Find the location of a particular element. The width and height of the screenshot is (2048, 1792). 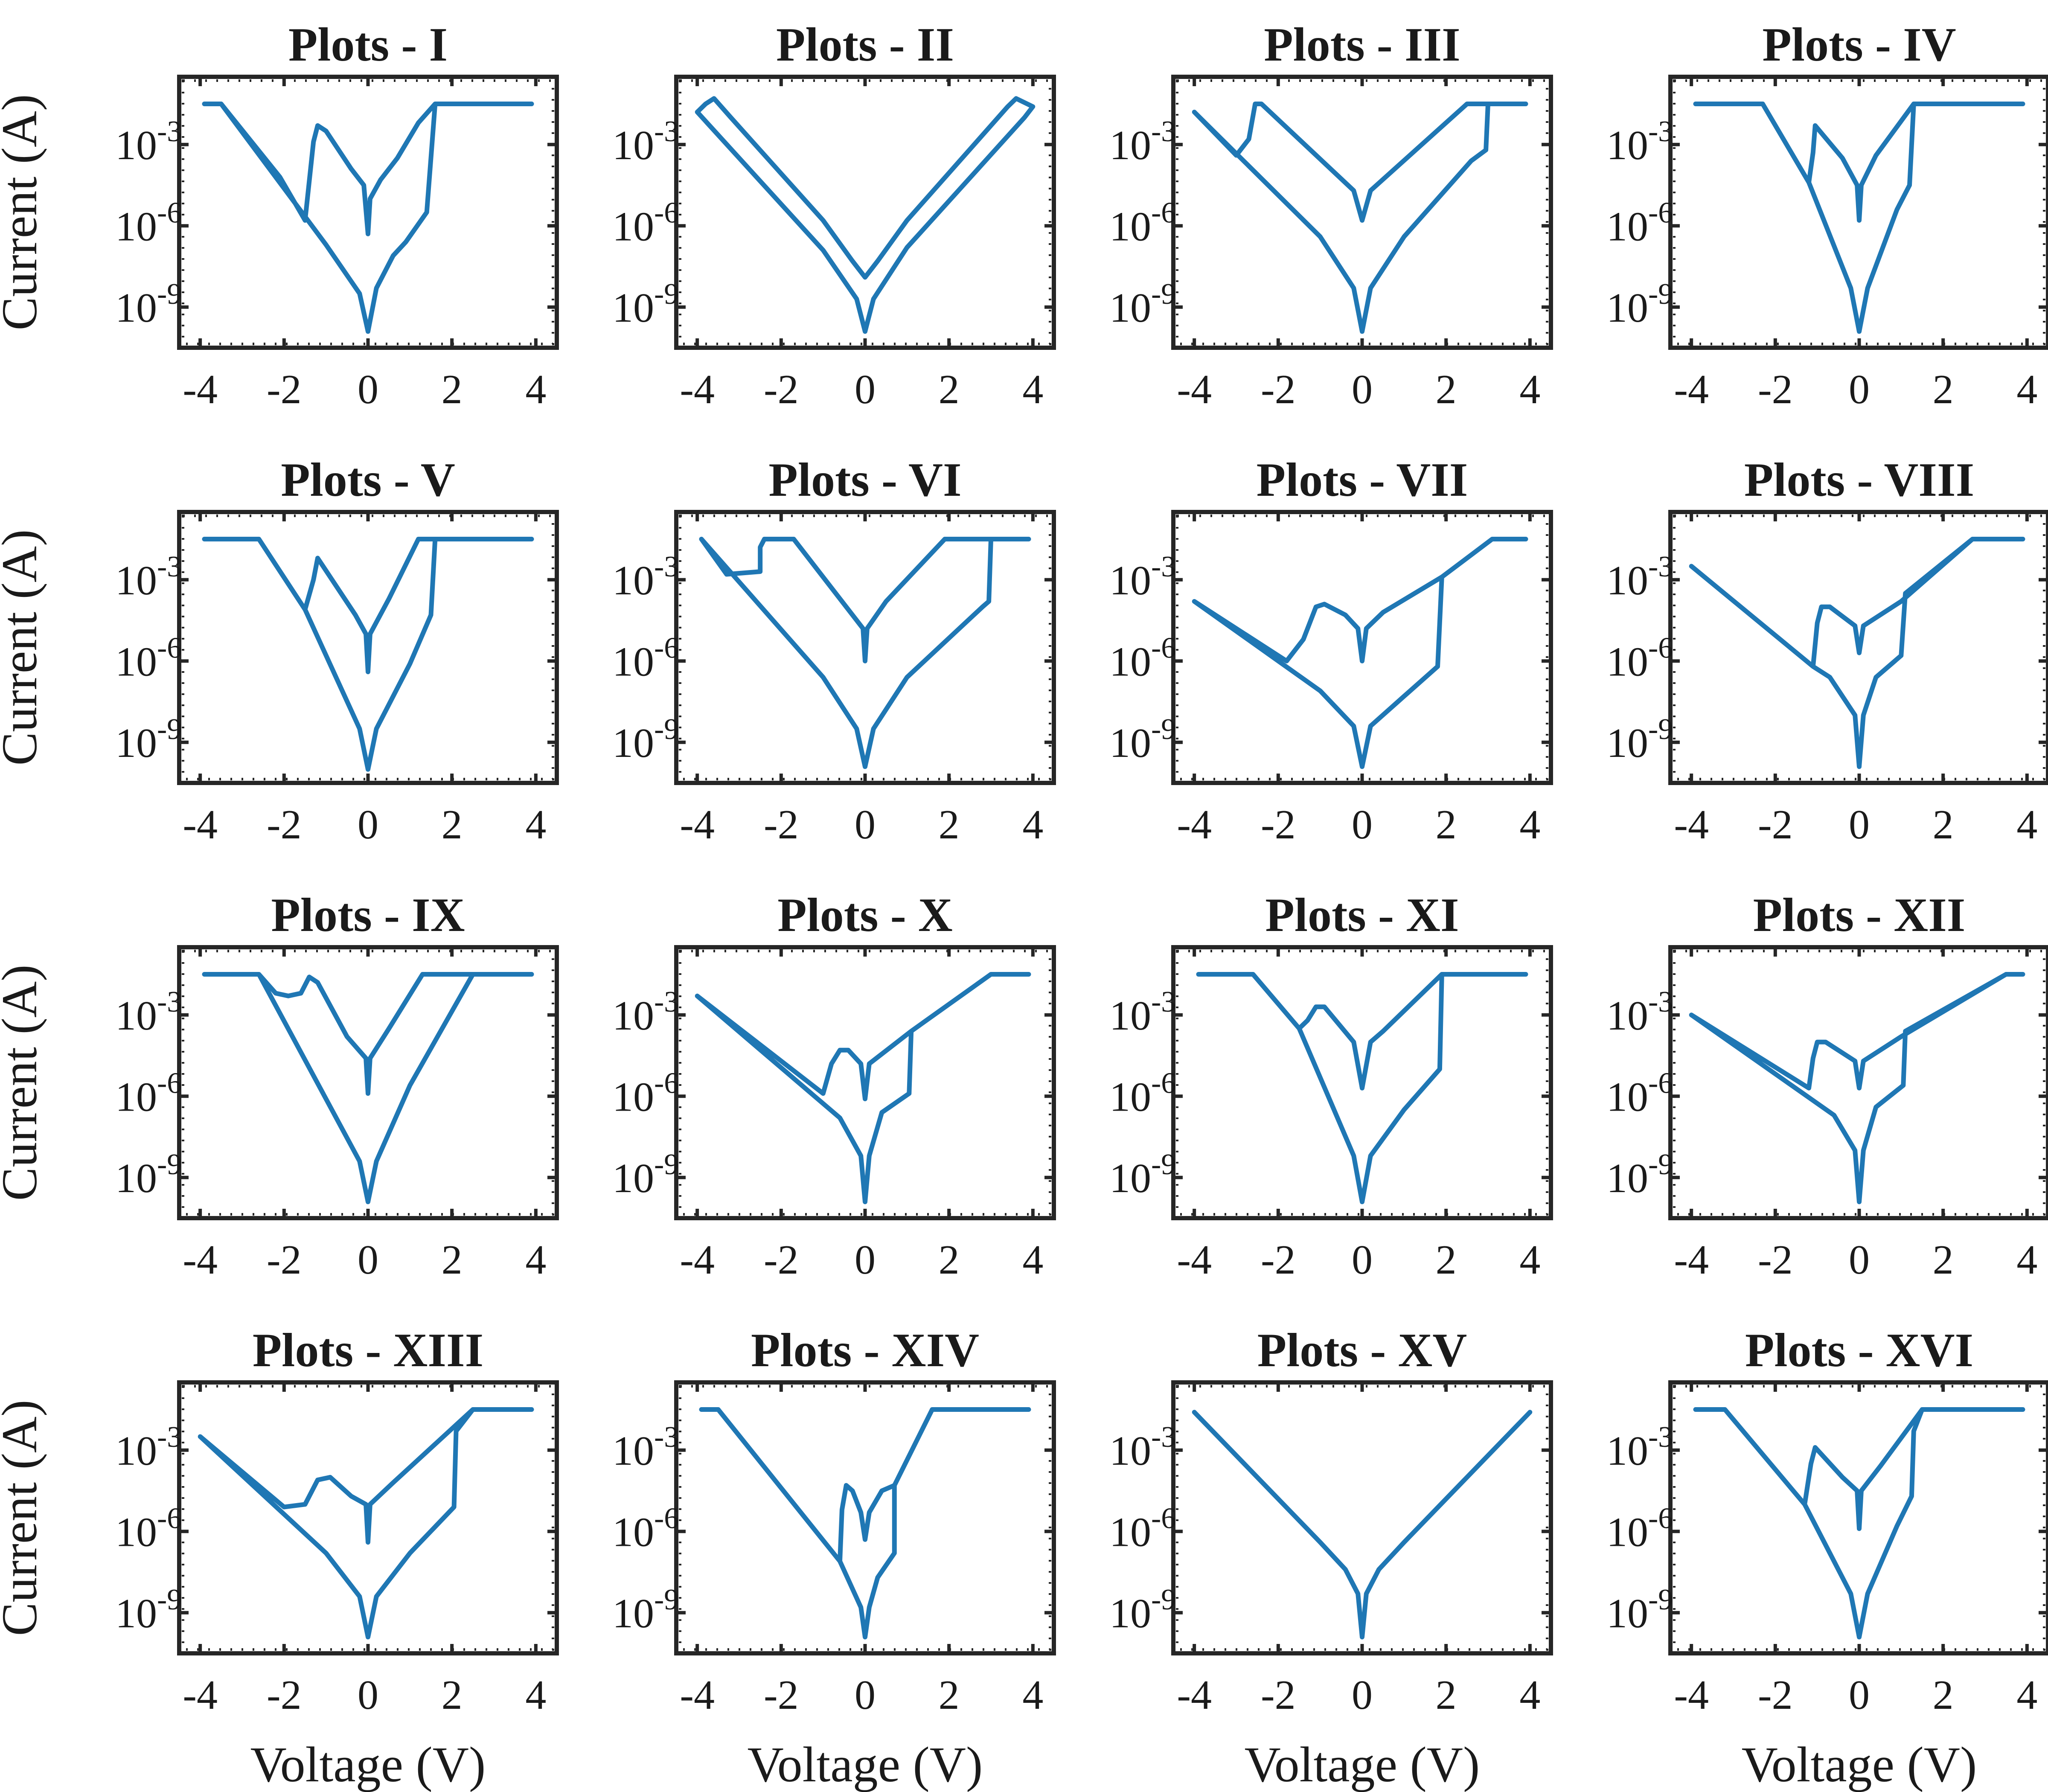

chart-panel: Plots - XII-4 -2 0 2 410-910-610-3 is located at coordinates (1827, 1086).